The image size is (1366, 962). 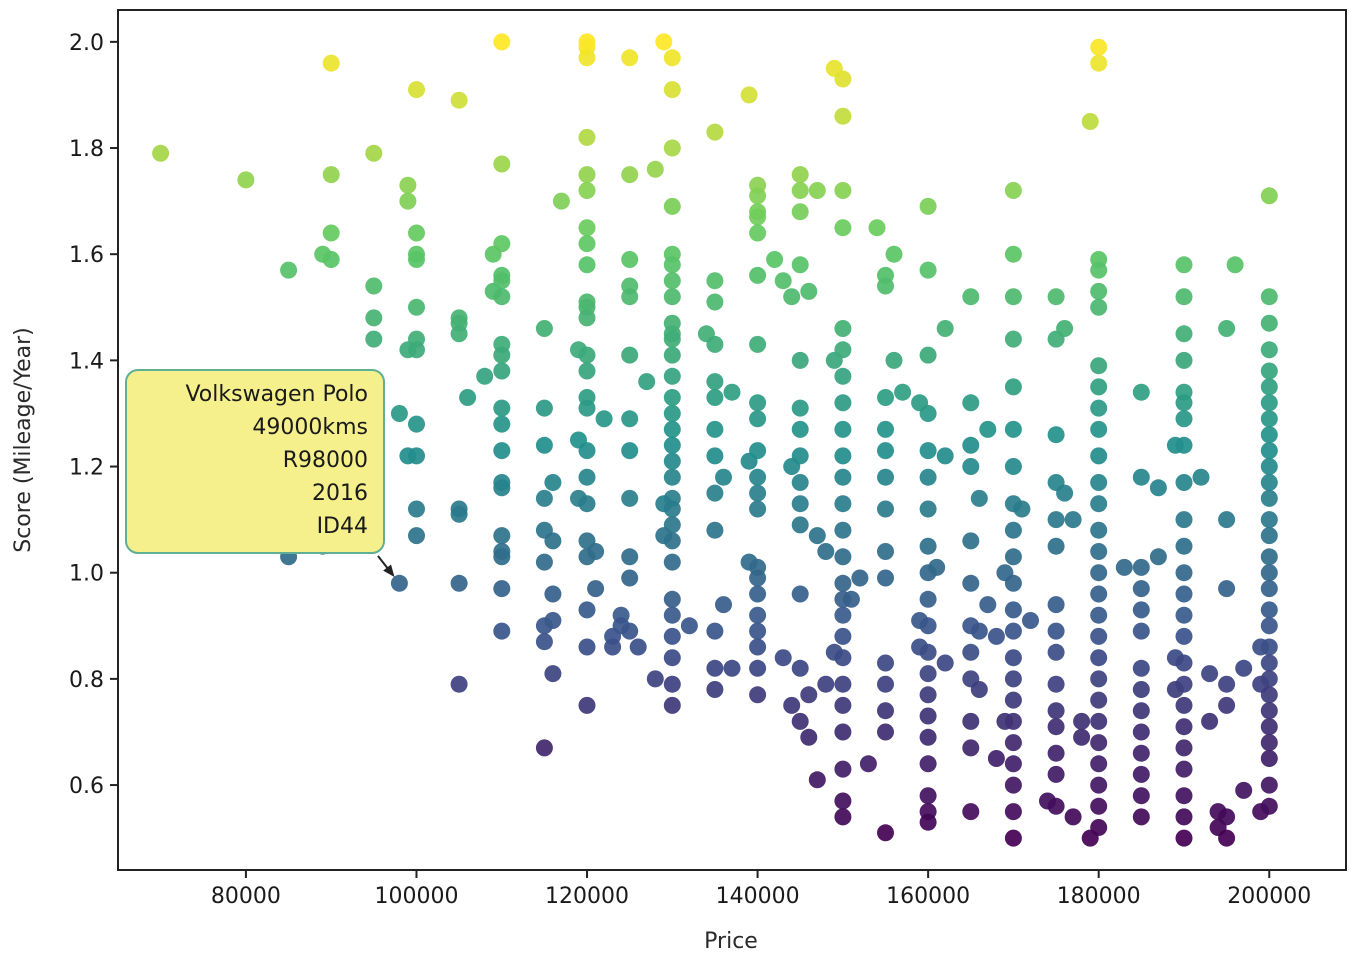 What do you see at coordinates (276, 394) in the screenshot?
I see `annotation-line-model: Volkswagen Polo` at bounding box center [276, 394].